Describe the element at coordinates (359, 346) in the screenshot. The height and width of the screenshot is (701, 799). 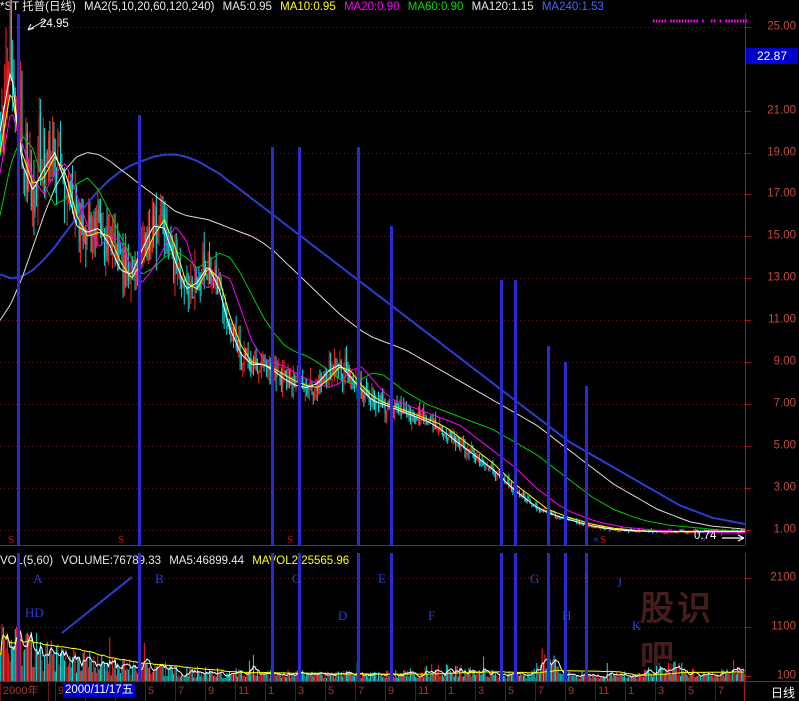
I see `price-marker-line-e` at that location.